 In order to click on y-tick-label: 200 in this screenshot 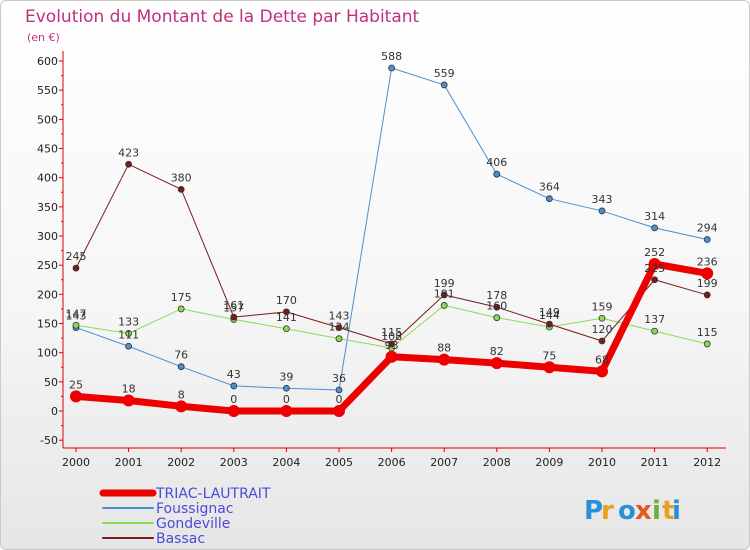, I will do `click(47, 294)`.